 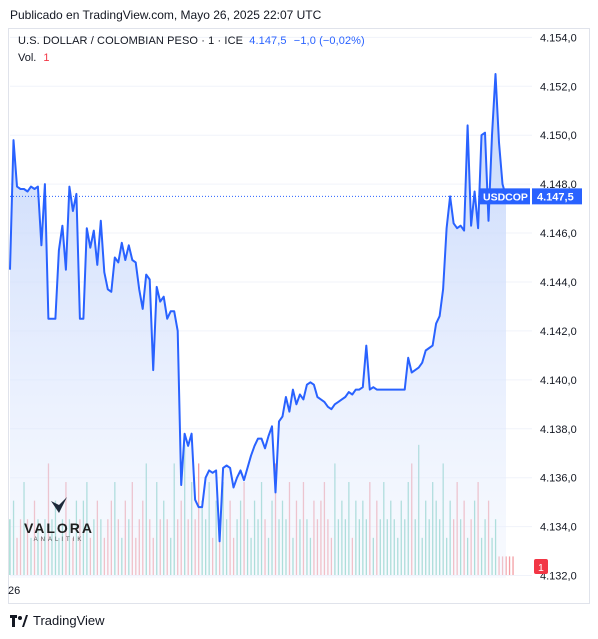 I want to click on footer-brand: TradingView, so click(x=69, y=620).